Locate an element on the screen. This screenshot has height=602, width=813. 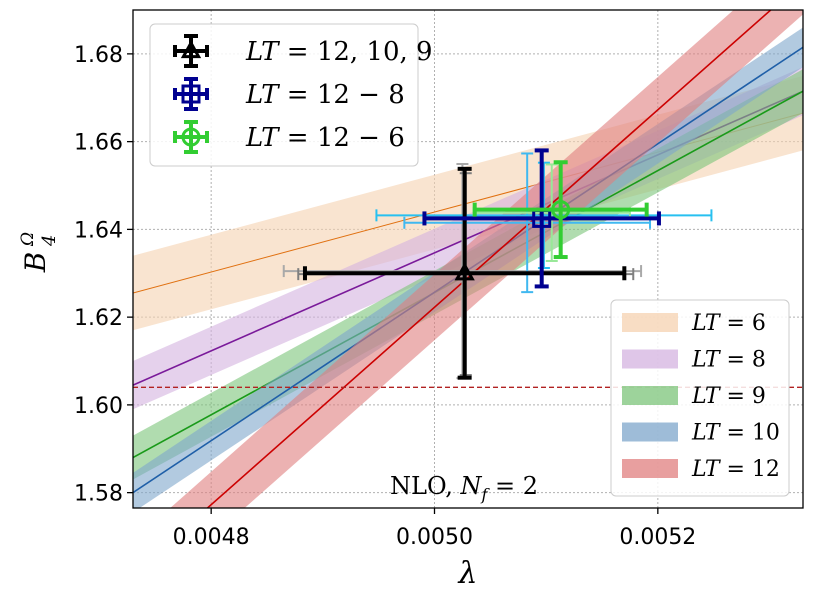
y-axis-label-sub: 4 is located at coordinates (49, 241).